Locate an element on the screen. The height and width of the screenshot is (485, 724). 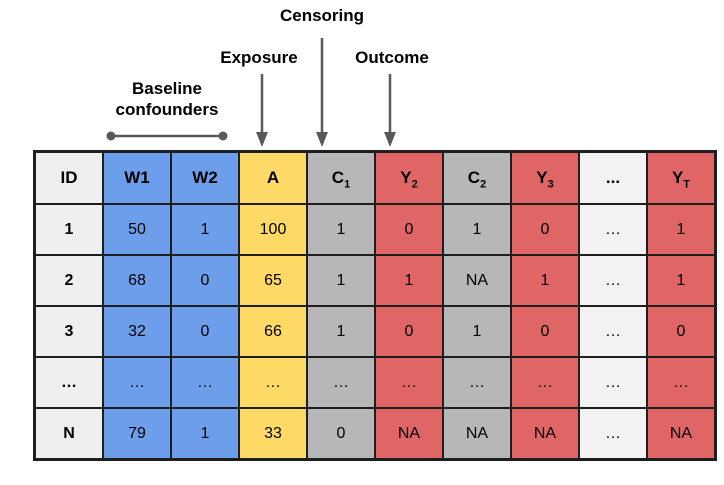
column-header-y2: Y2 is located at coordinates (409, 177).